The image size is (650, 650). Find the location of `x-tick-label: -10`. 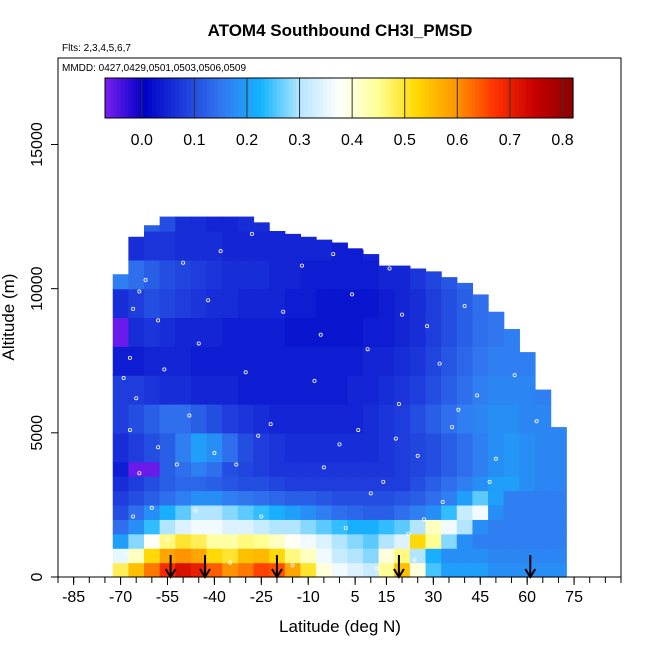

x-tick-label: -10 is located at coordinates (308, 597).